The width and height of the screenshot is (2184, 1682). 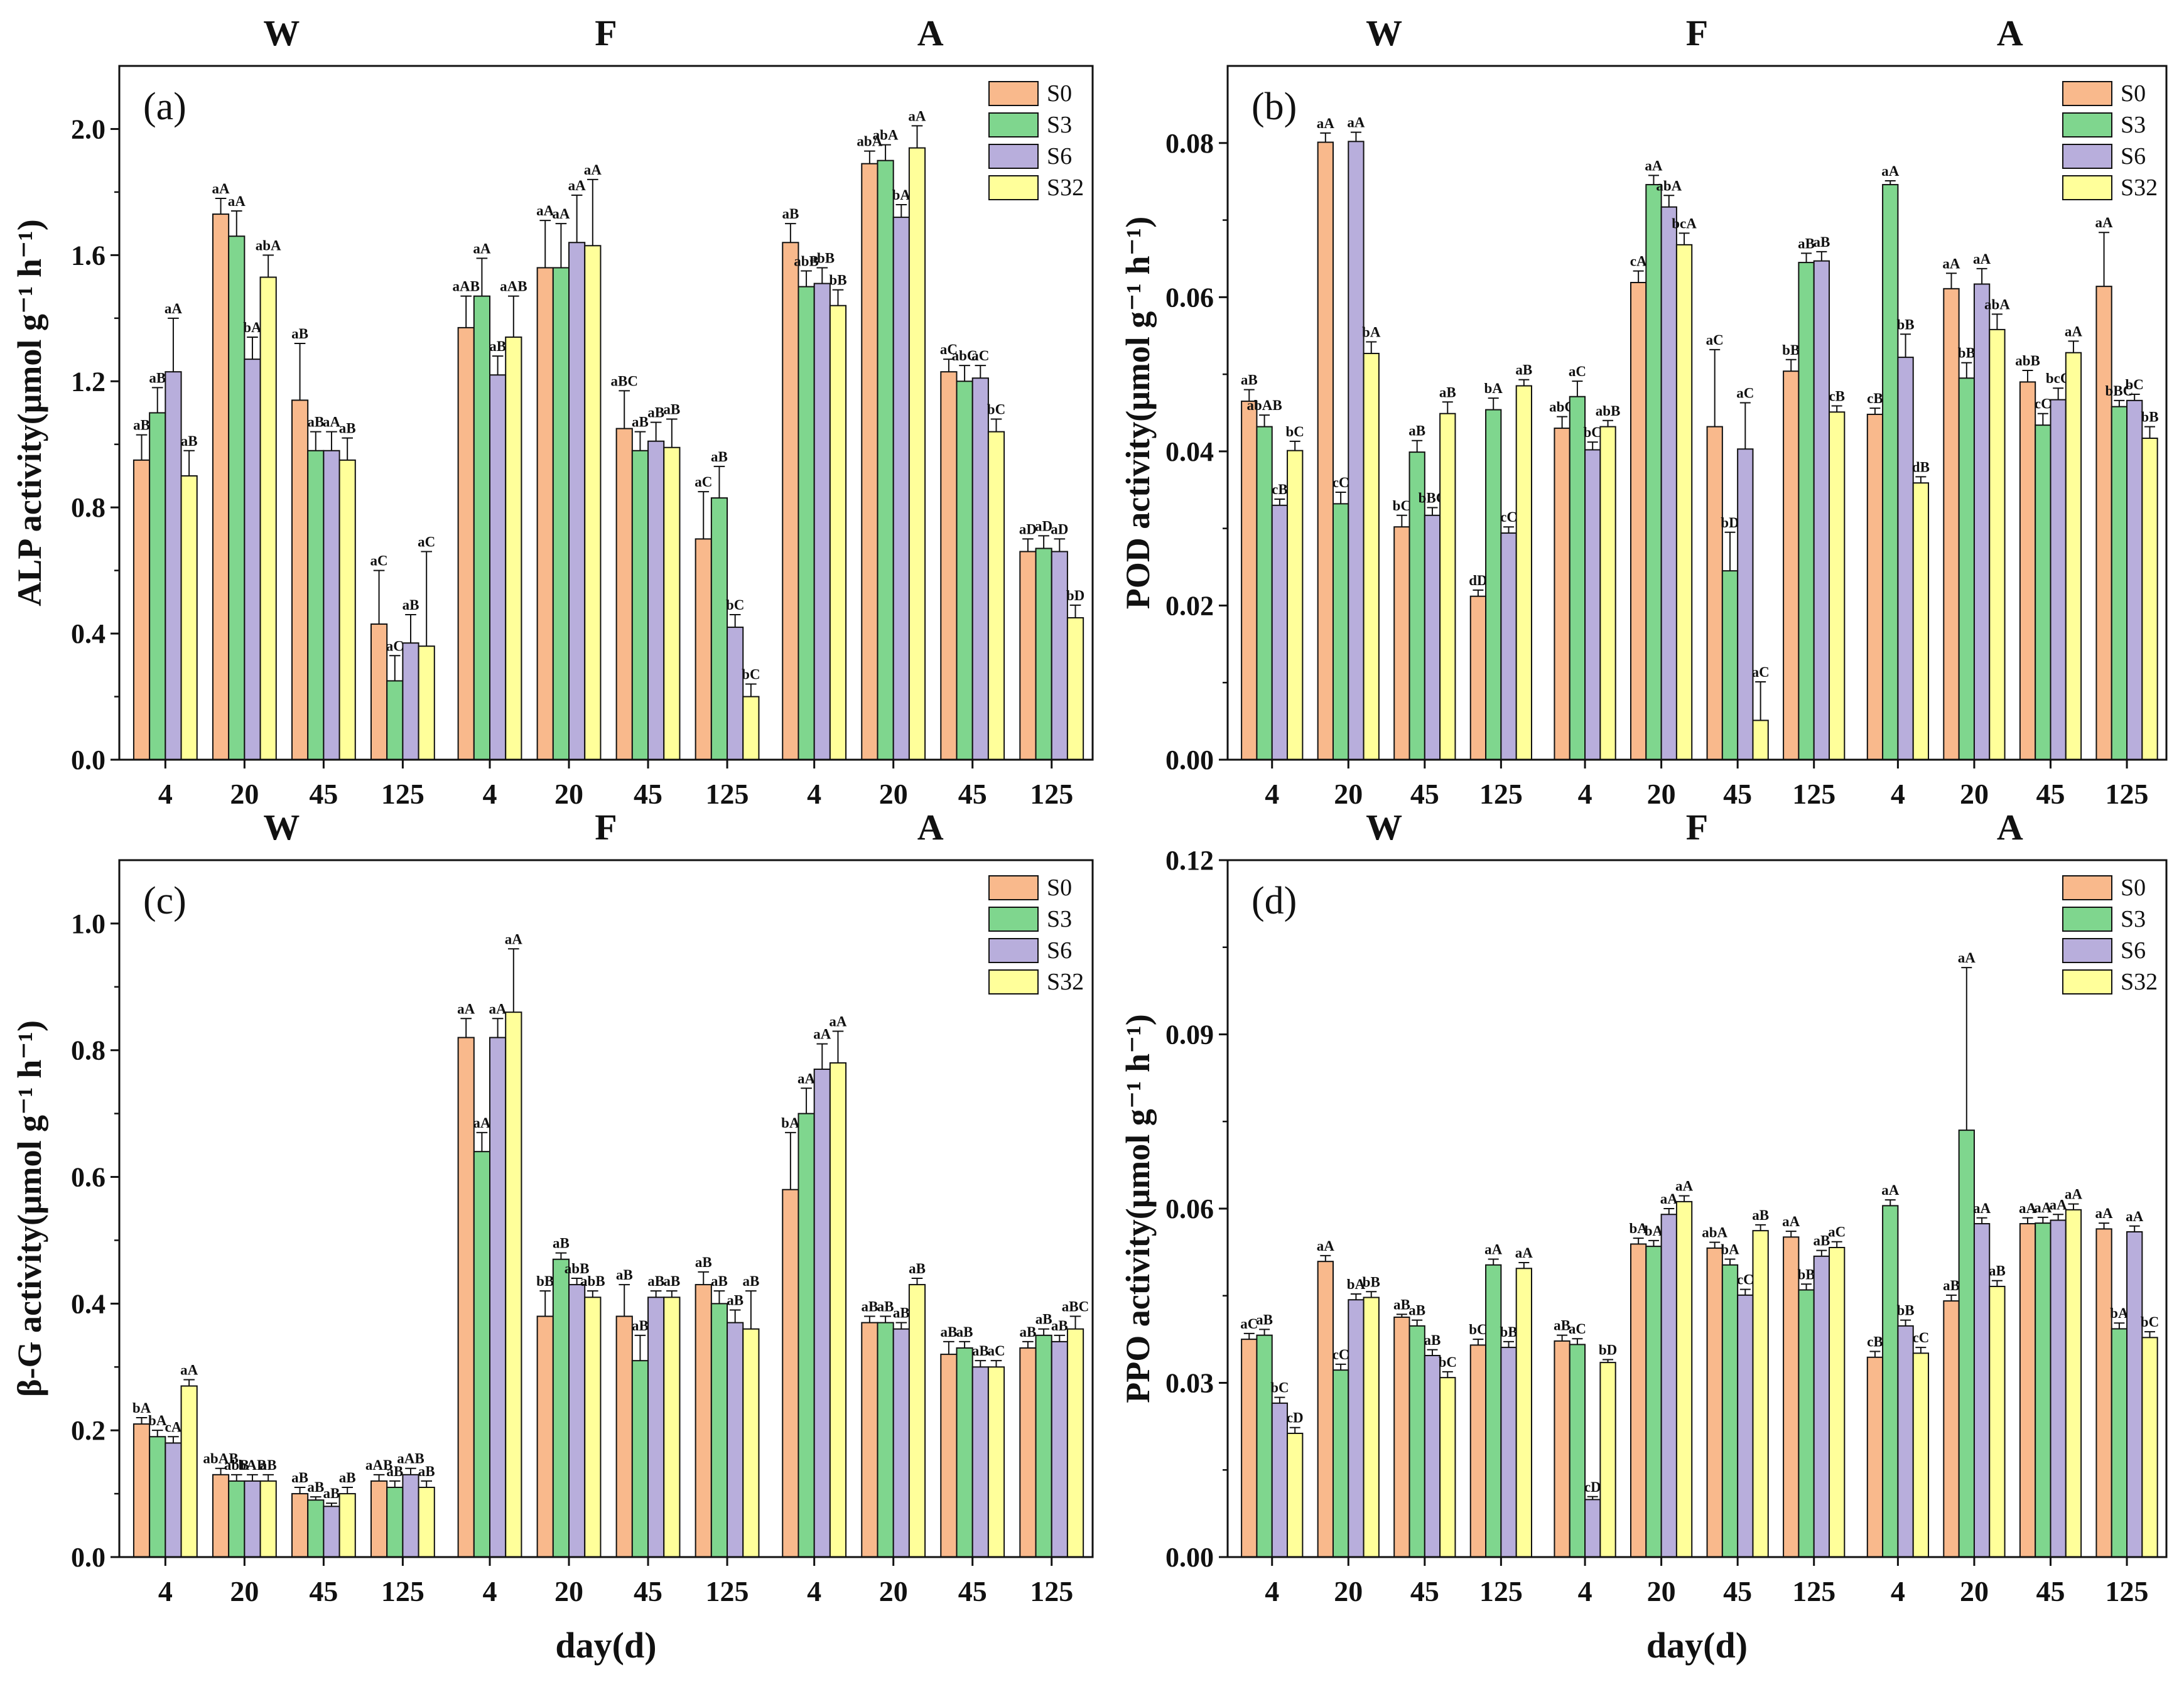 I want to click on legend-label-S32: S32, so click(x=2139, y=982).